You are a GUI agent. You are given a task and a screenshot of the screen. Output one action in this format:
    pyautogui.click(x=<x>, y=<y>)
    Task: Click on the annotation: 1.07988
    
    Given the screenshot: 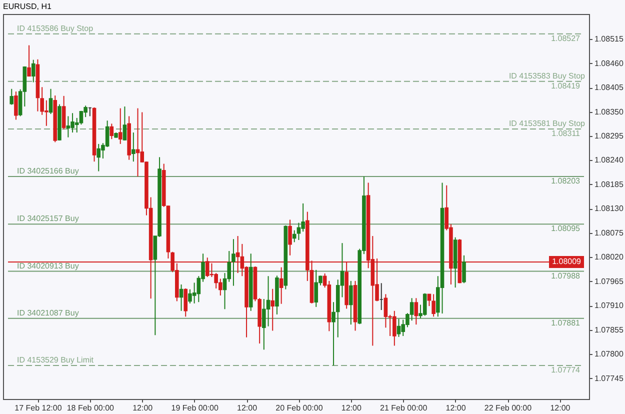 What is the action you would take?
    pyautogui.click(x=566, y=275)
    